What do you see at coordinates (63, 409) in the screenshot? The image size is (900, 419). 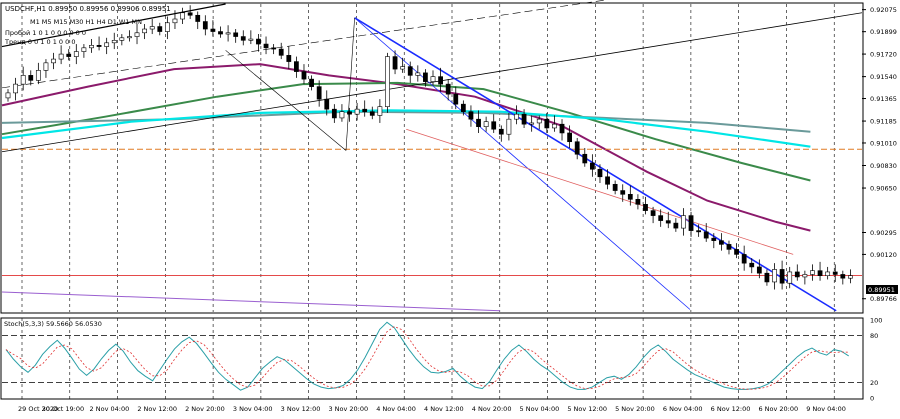 I see `x-tick-label: 30 Oct 19:00` at bounding box center [63, 409].